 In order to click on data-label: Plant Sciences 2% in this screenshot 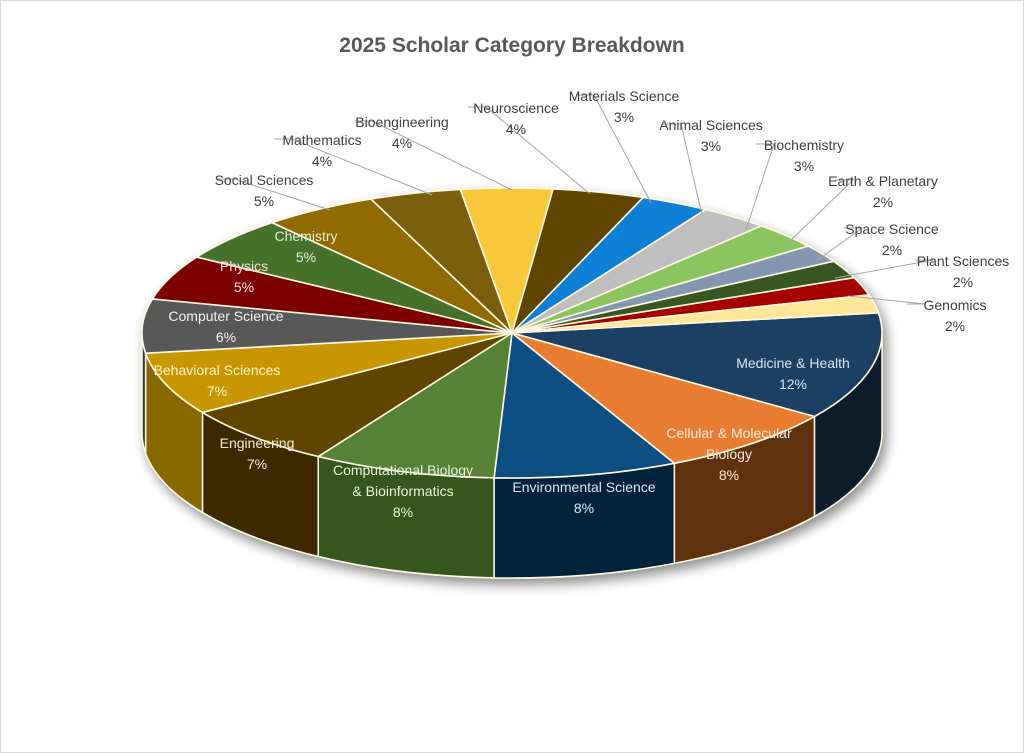, I will do `click(963, 271)`.